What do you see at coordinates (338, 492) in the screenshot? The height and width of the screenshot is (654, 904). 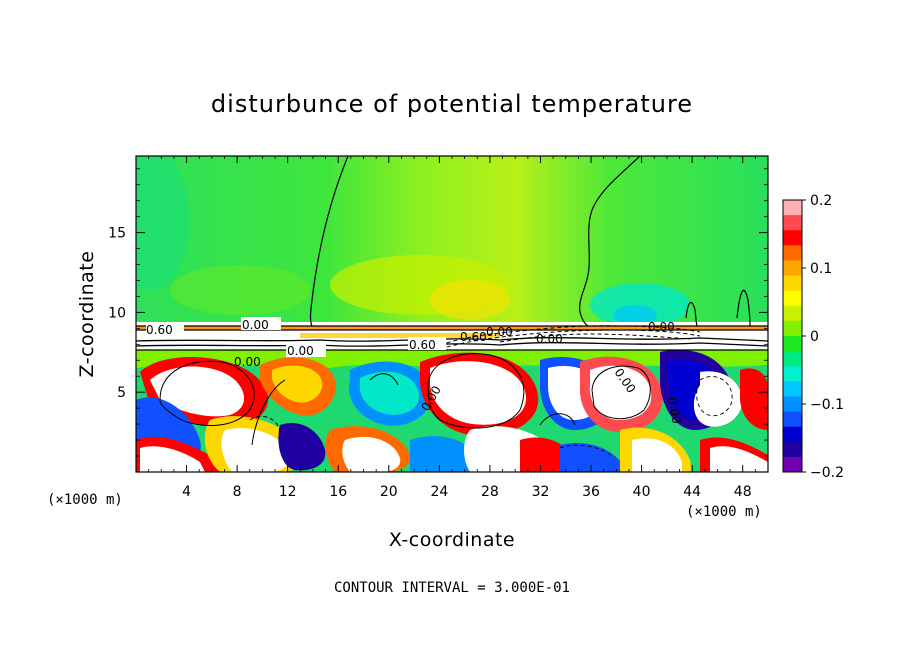 I see `x-tick-label: 16` at bounding box center [338, 492].